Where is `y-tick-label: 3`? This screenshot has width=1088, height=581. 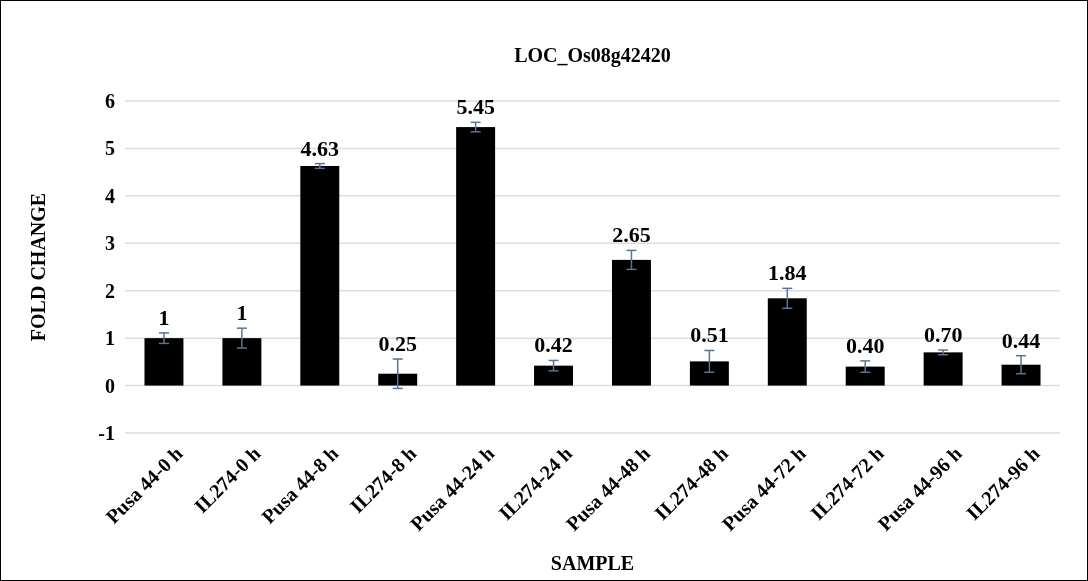 y-tick-label: 3 is located at coordinates (110, 243).